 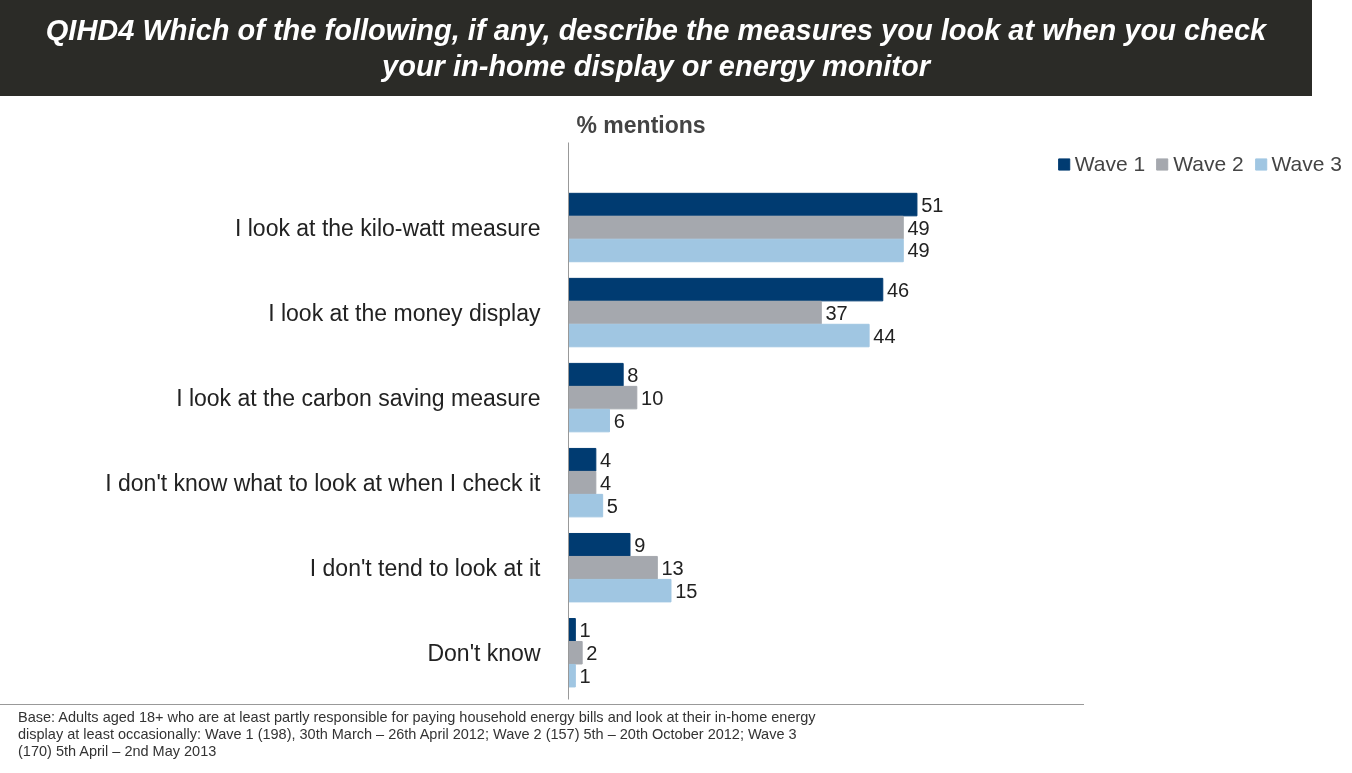 I want to click on data-label: 2, so click(x=592, y=652).